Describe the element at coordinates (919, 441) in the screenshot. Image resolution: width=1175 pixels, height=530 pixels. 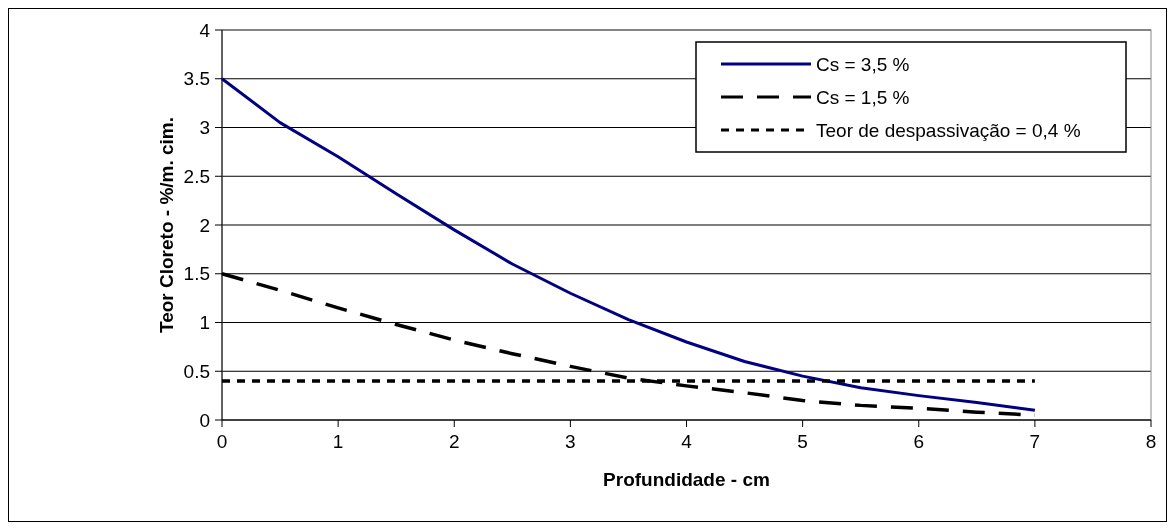
I see `x-tick-label: 6` at that location.